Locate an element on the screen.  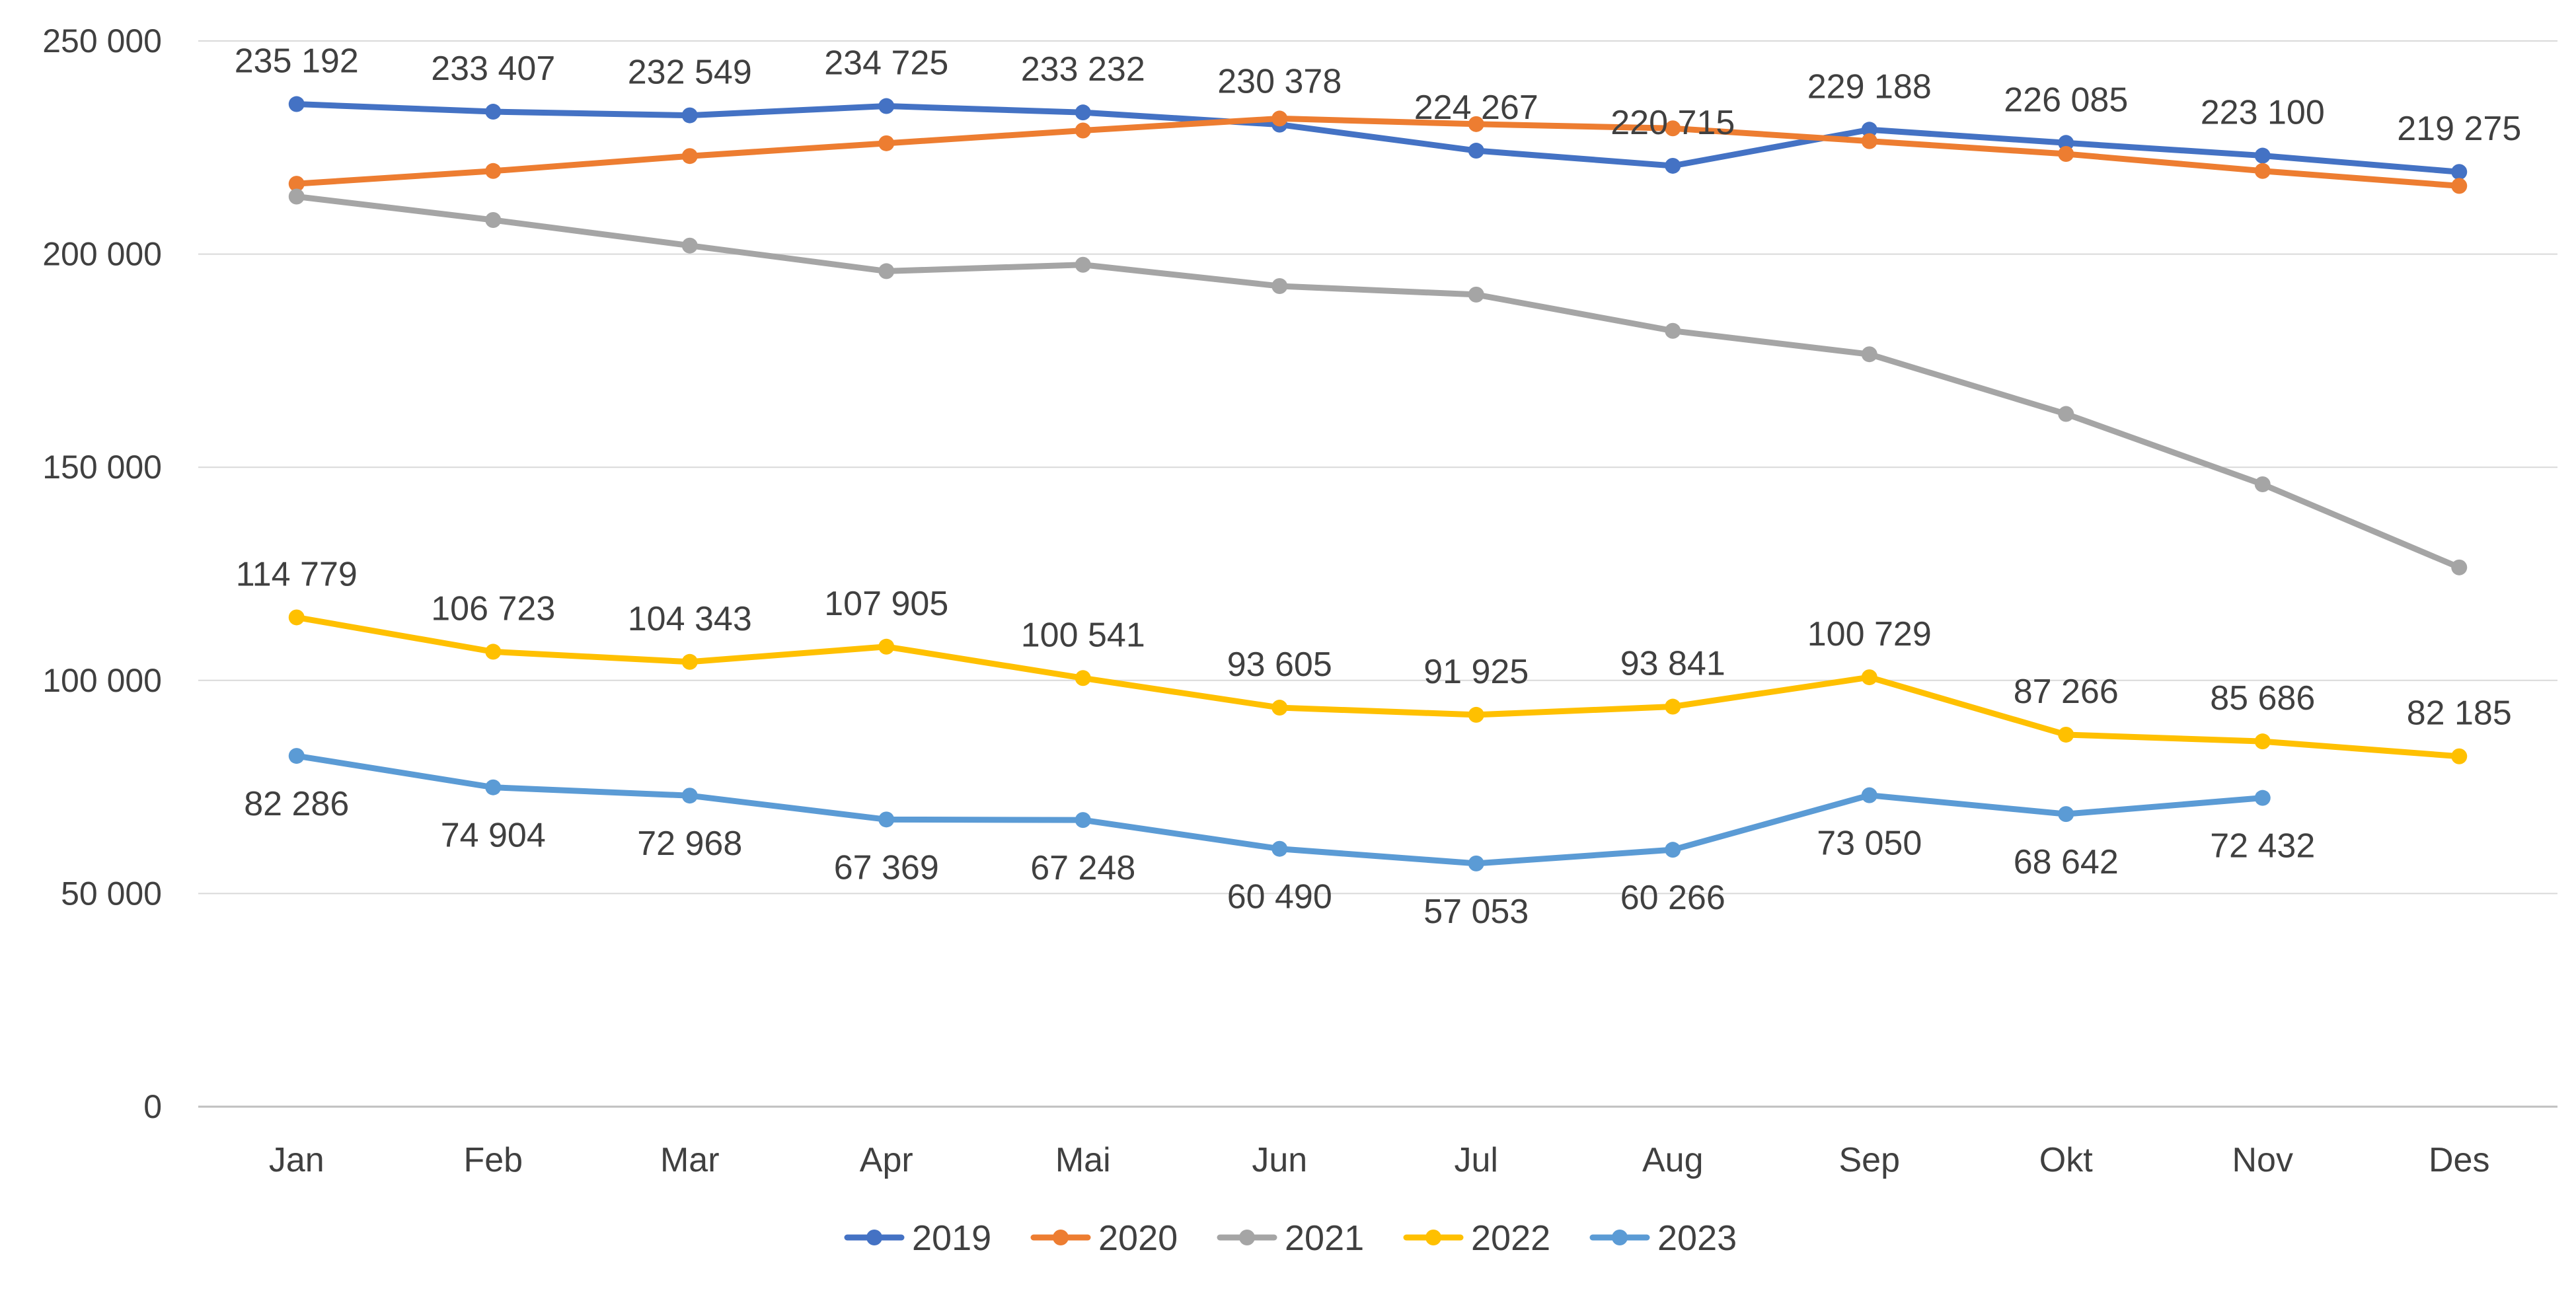
legend-item-2022: 2022 is located at coordinates (1476, 1238).